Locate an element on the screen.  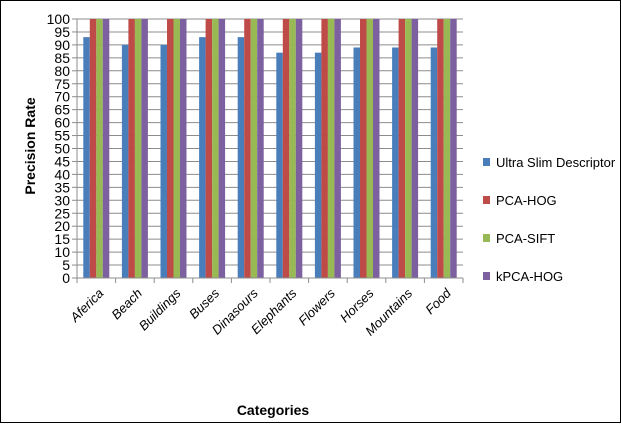
y-tick-label: 25 is located at coordinates (62, 213).